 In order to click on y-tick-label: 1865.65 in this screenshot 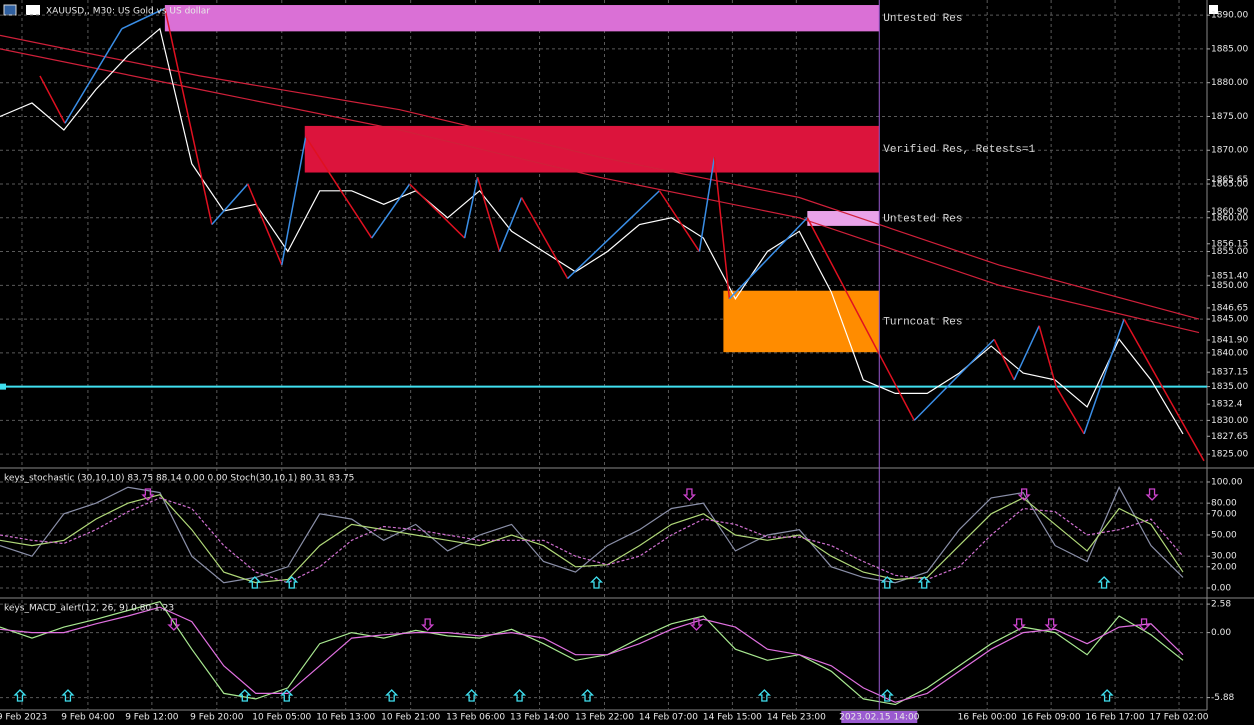, I will do `click(1229, 180)`.